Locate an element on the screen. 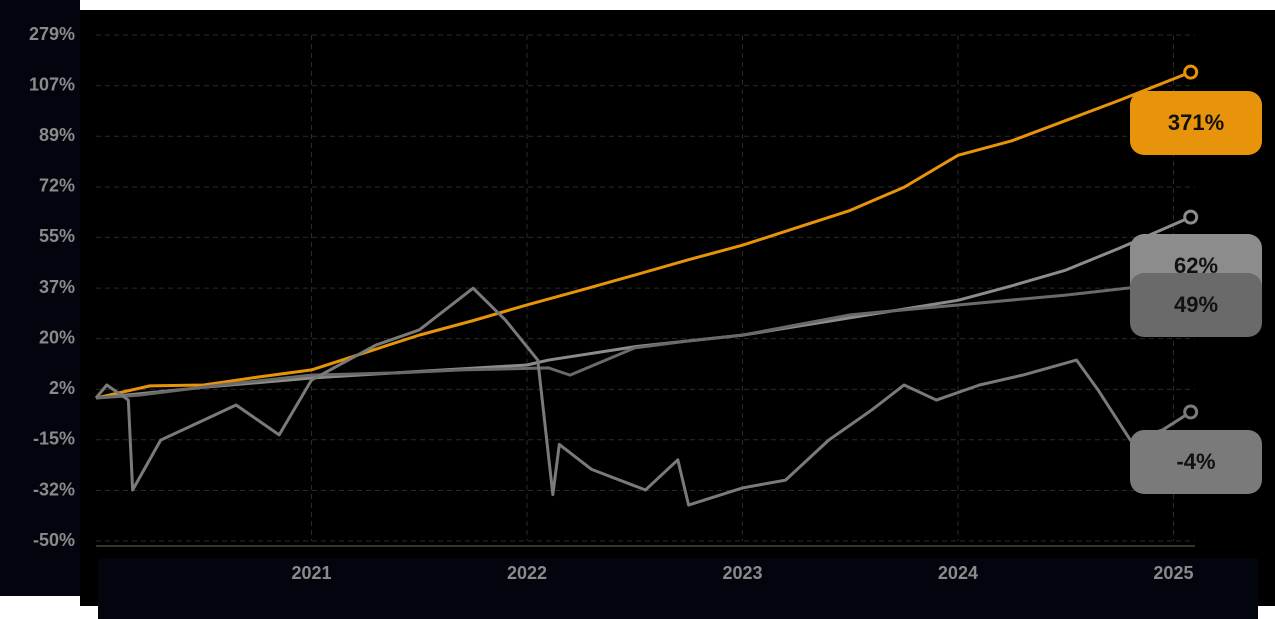  x-tick-label: 2025 is located at coordinates (1173, 573).